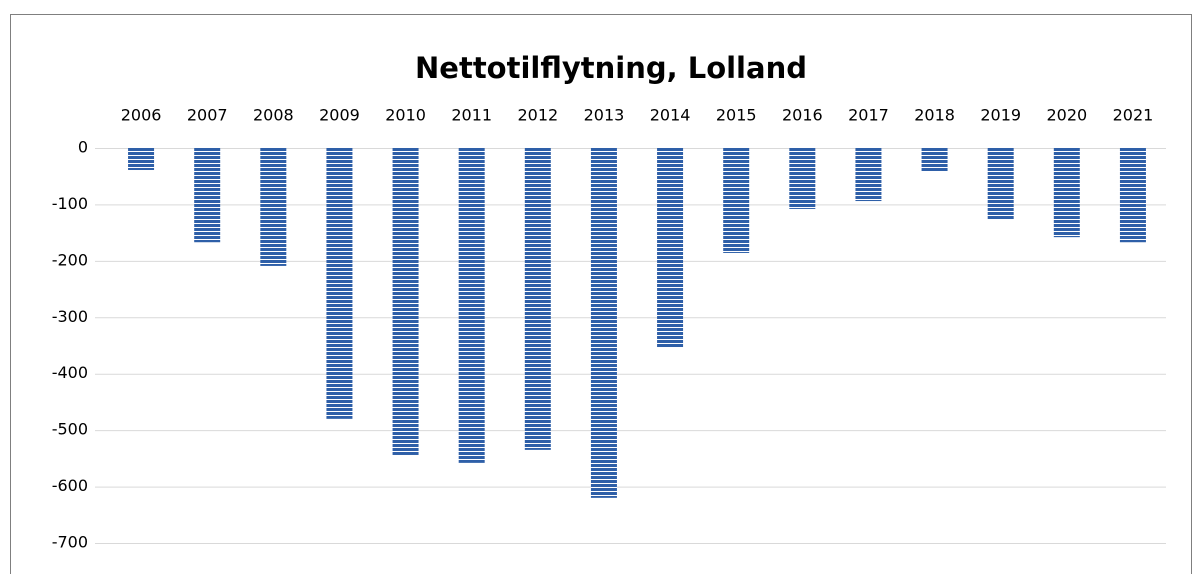 This screenshot has width=1203, height=574. What do you see at coordinates (1000, 115) in the screenshot?
I see `x-tick-label: 2019` at bounding box center [1000, 115].